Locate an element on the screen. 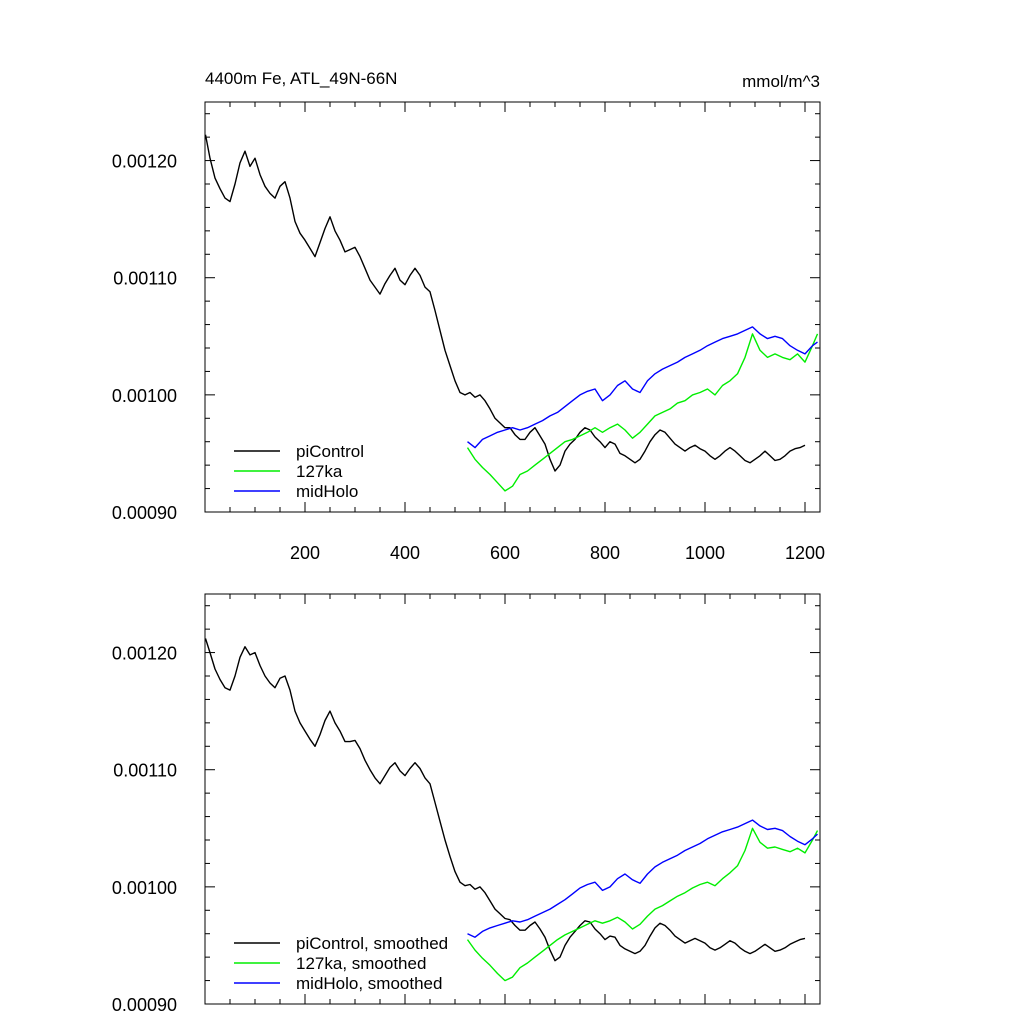  bottom-legend-label: piControl, smoothed is located at coordinates (372, 943).